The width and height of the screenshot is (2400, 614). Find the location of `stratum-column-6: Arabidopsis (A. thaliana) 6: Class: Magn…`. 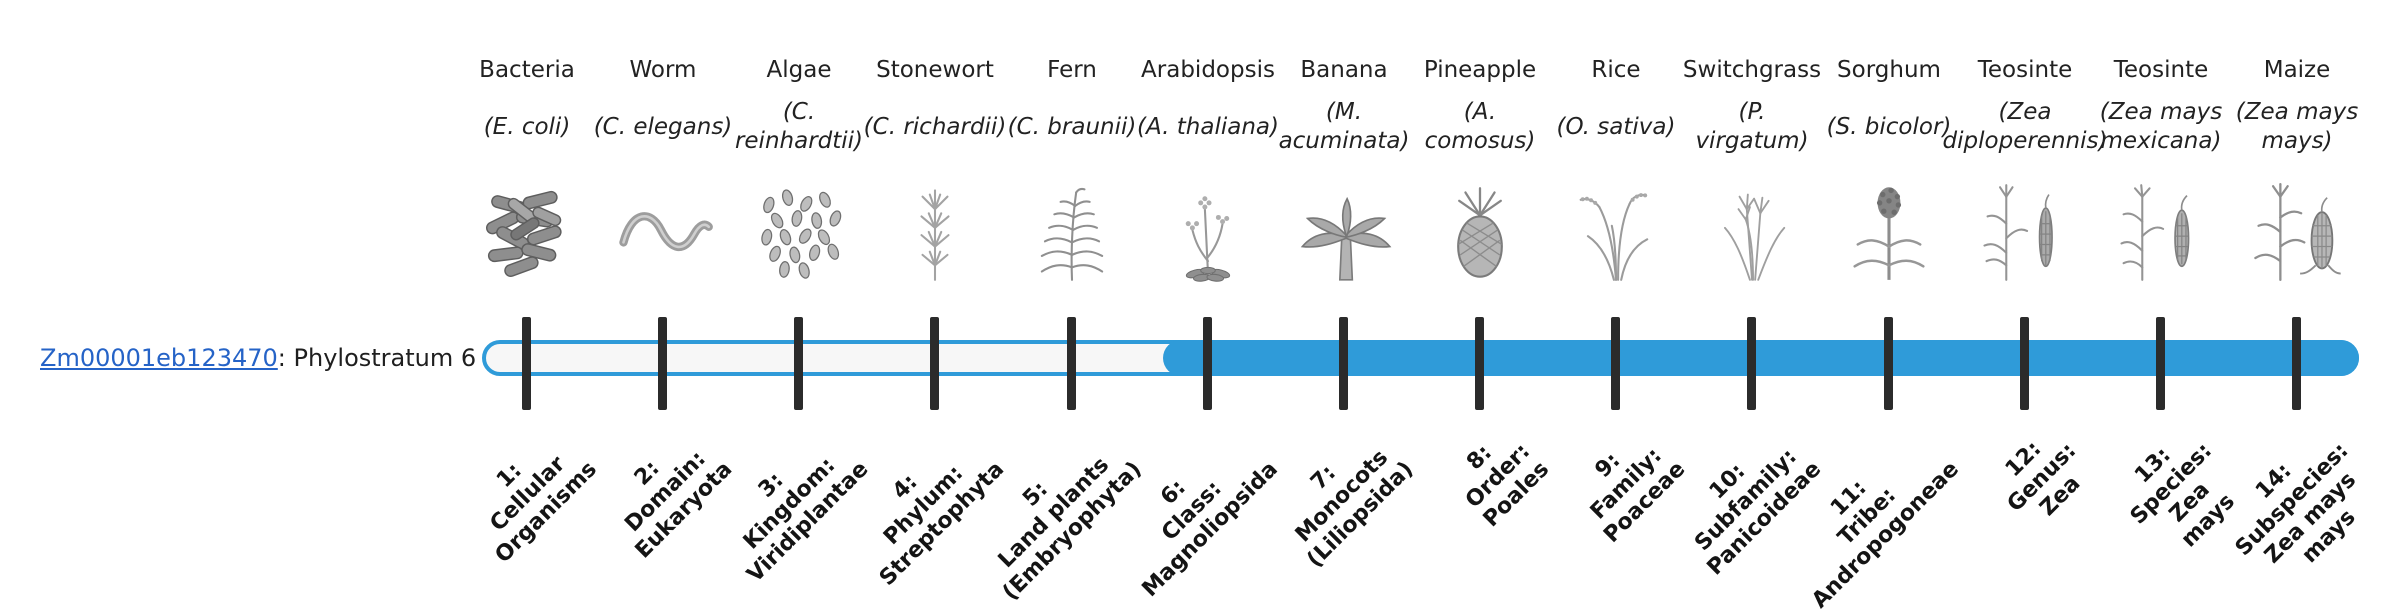

stratum-column-6: Arabidopsis (A. thaliana) 6: Class: Magn… is located at coordinates (1208, 301).